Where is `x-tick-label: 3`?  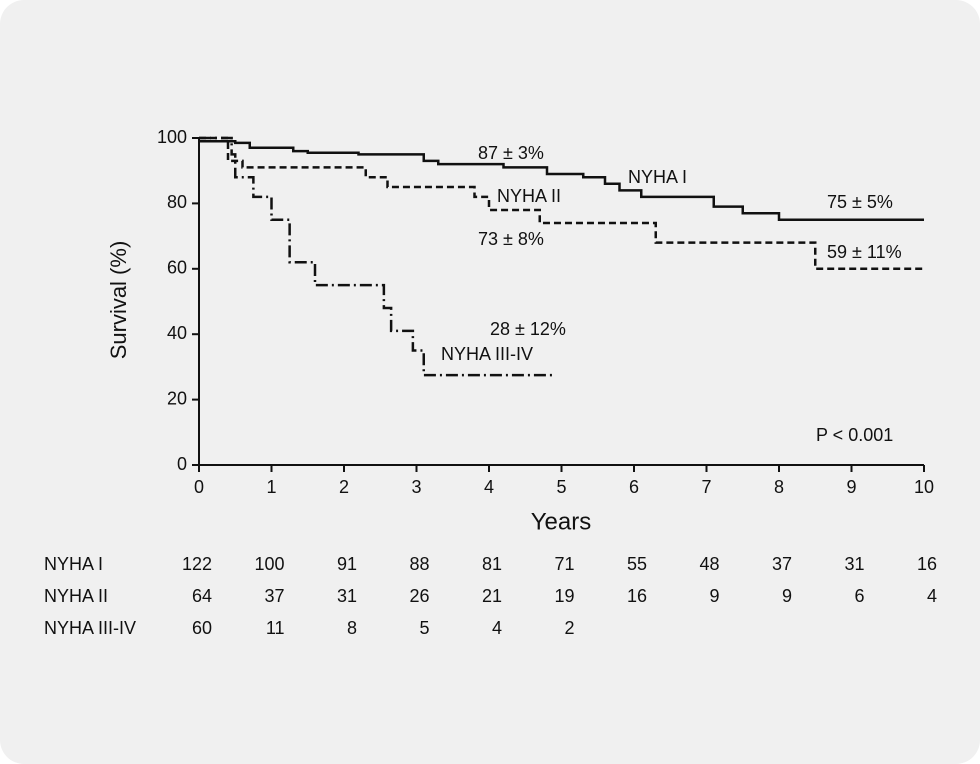
x-tick-label: 3 is located at coordinates (416, 487).